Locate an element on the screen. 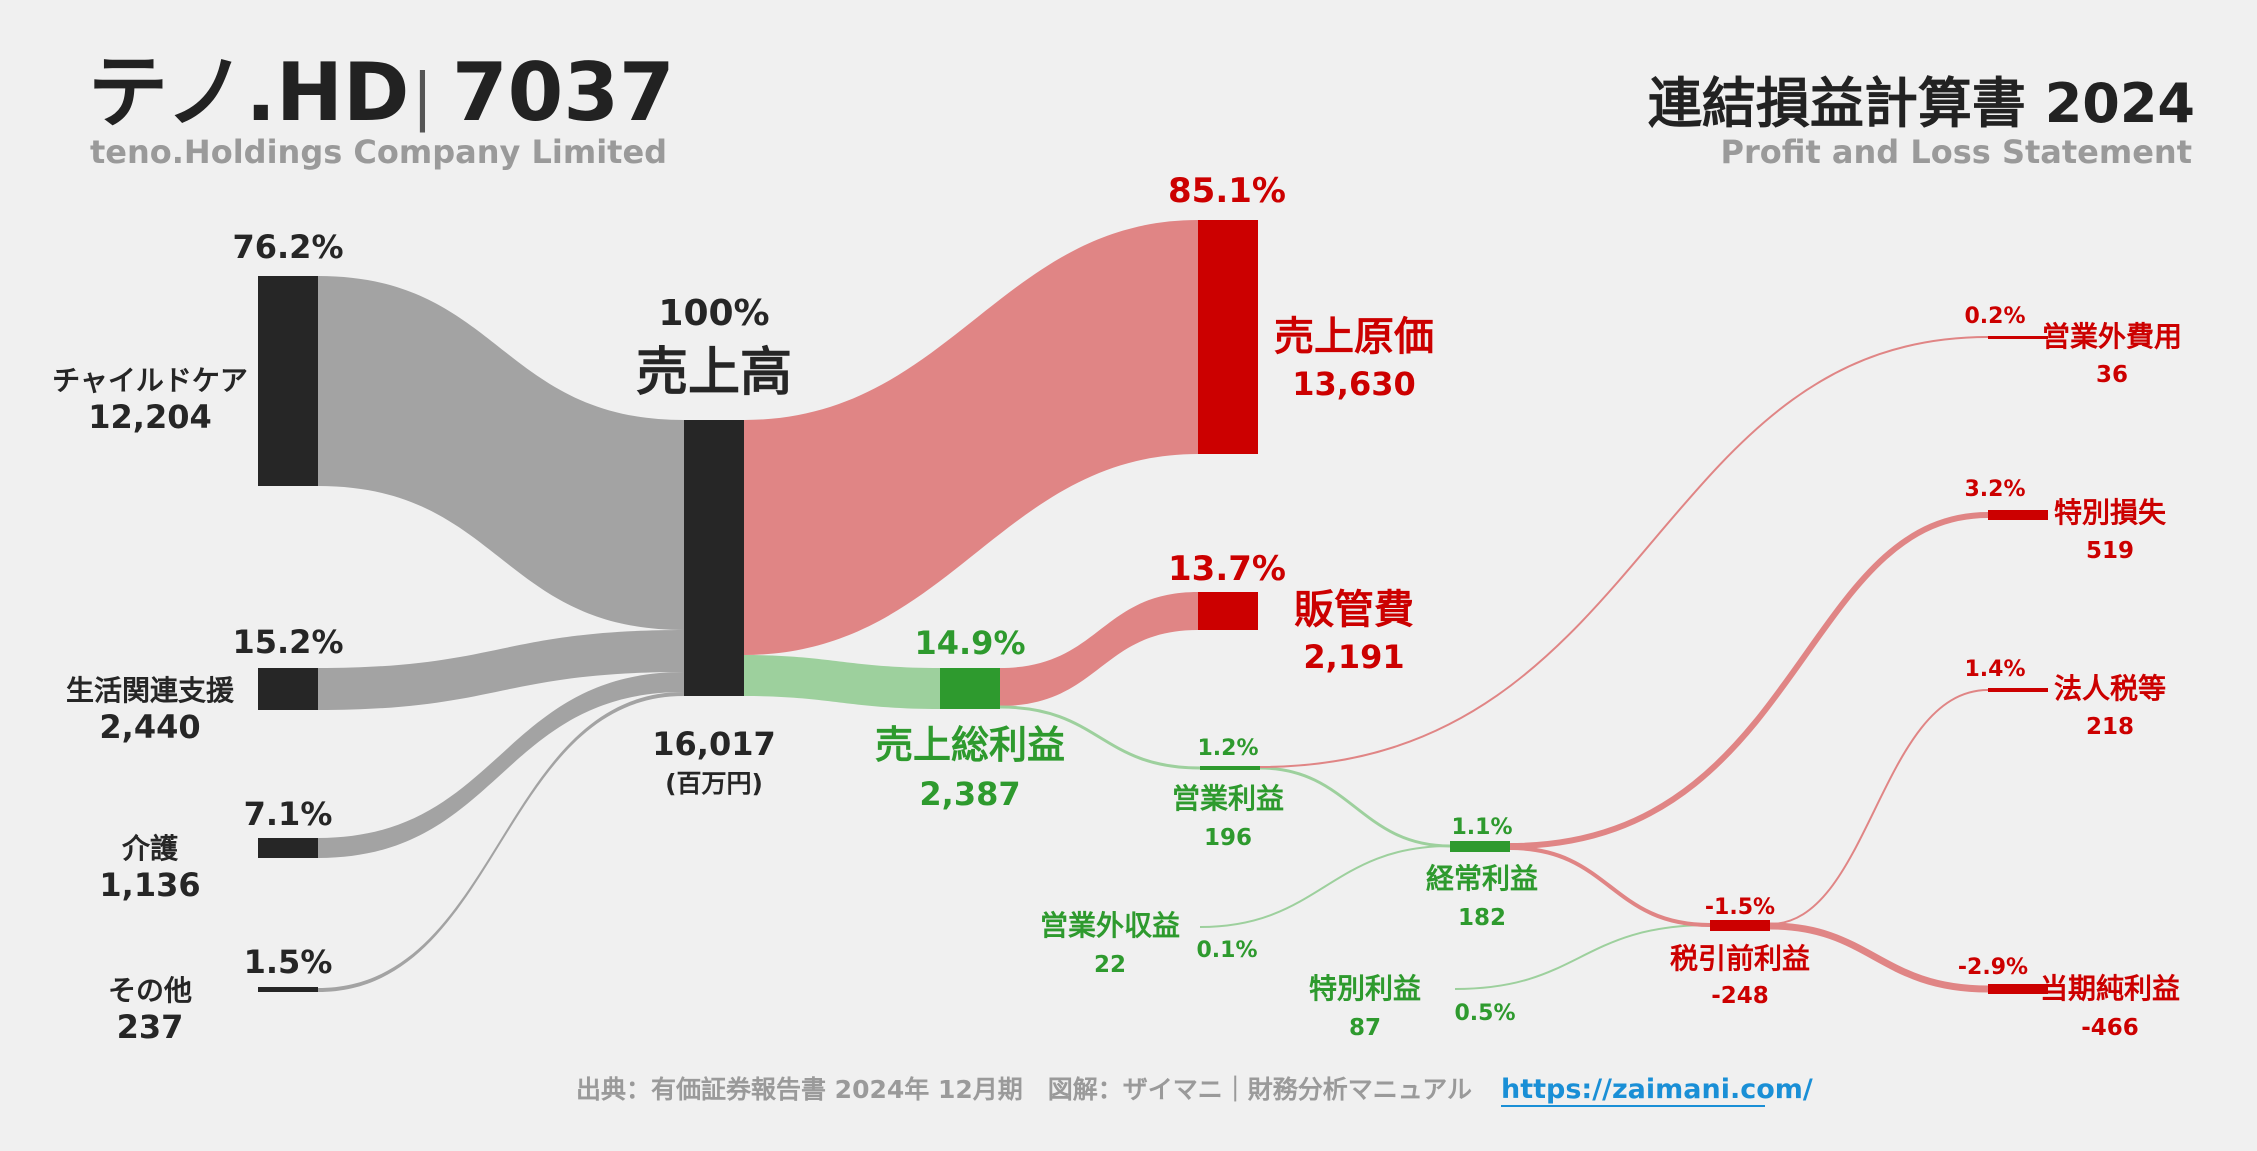  label-sp-gain-name: 特別利益 is located at coordinates (1365, 988).